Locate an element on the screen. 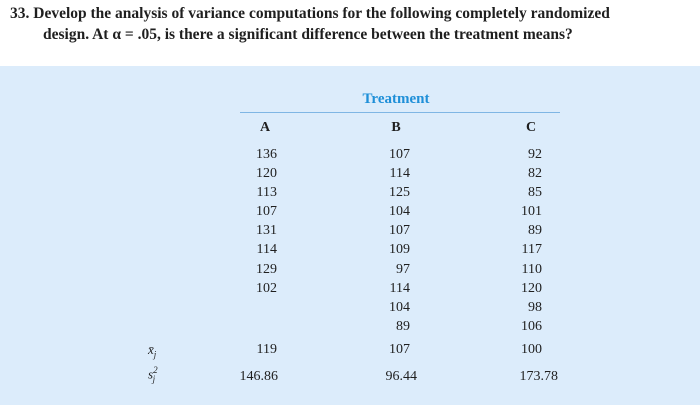 The image size is (700, 405). cell-b-7: 97 is located at coordinates (403, 269).